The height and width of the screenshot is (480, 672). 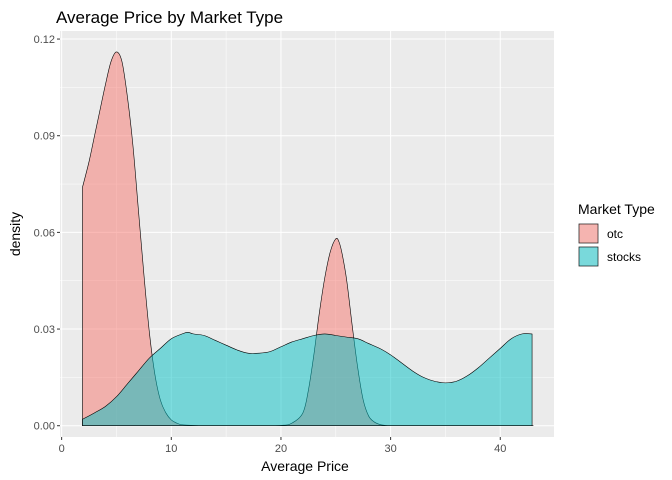 I want to click on legend-title: Market Type, so click(x=616, y=209).